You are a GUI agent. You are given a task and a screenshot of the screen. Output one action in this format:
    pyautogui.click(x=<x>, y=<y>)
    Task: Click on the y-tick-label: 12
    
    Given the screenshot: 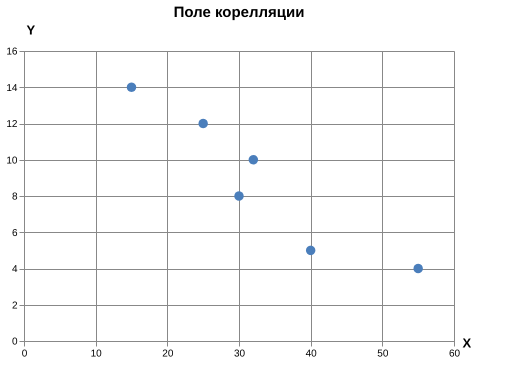 What is the action you would take?
    pyautogui.click(x=12, y=124)
    